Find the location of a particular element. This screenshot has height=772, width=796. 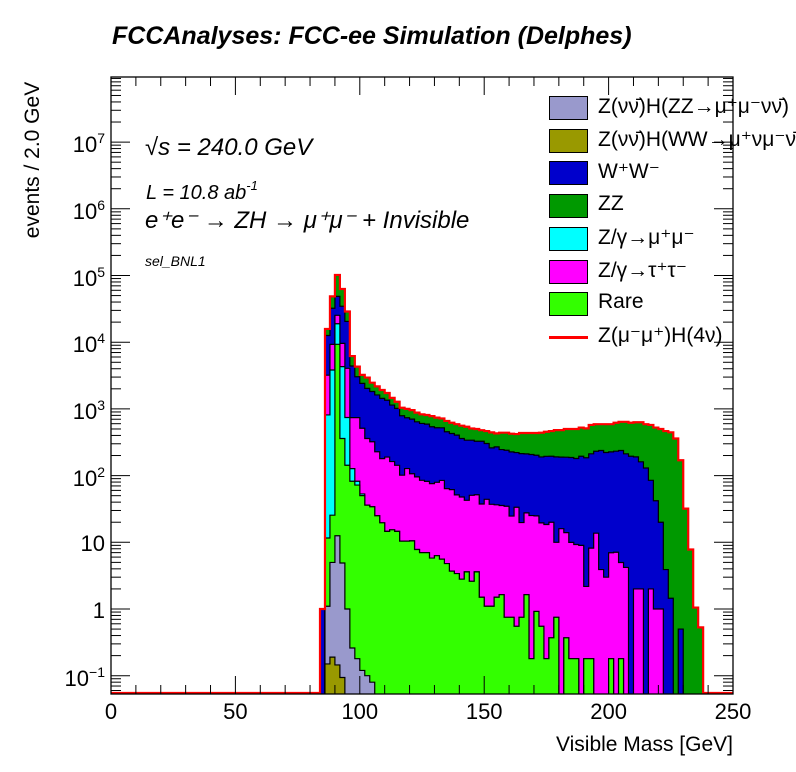

legend-label: W⁺W⁻ is located at coordinates (629, 172).